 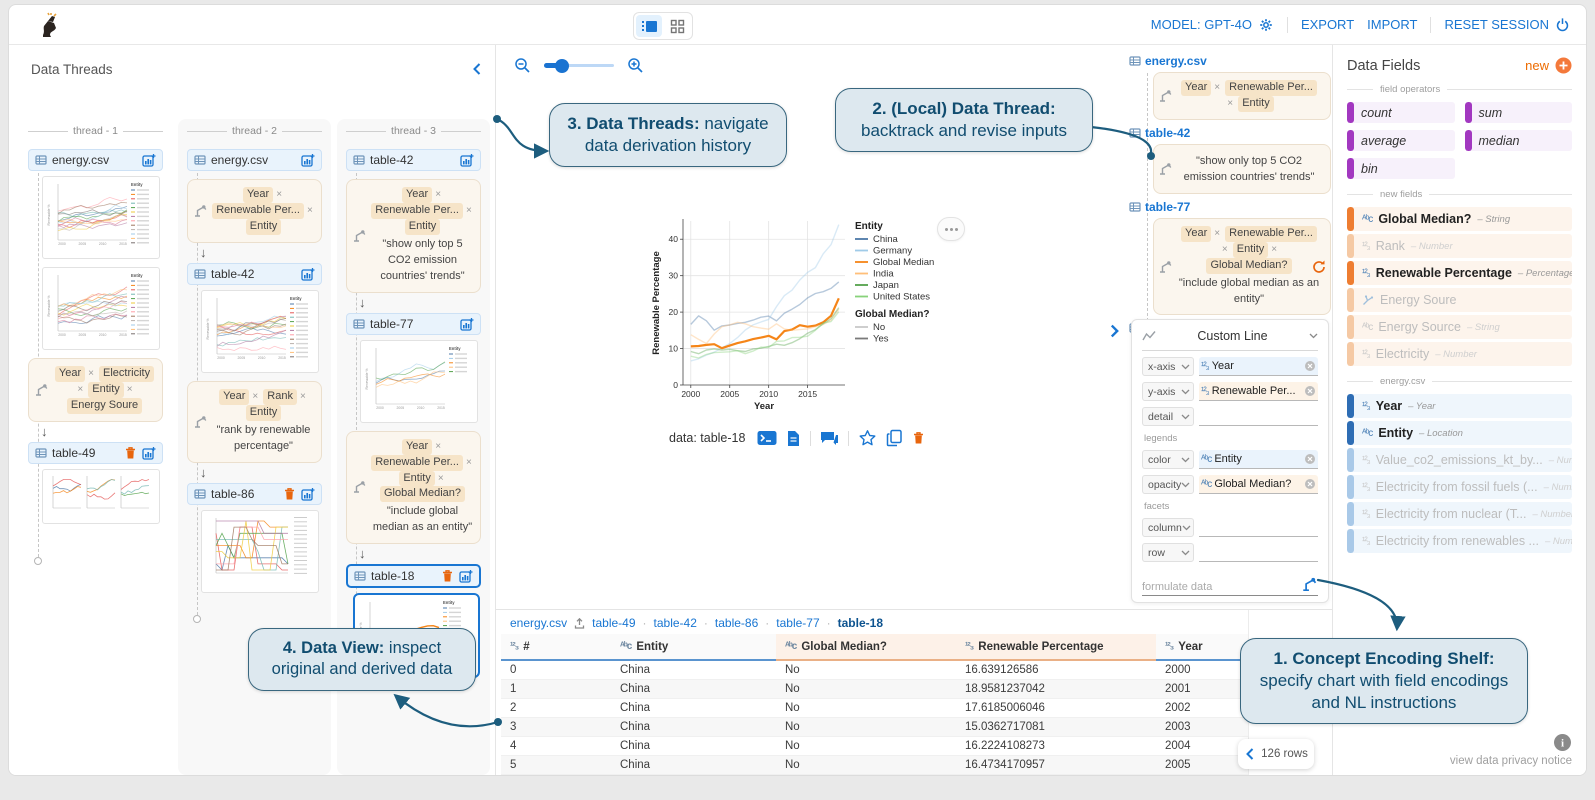 I want to click on operator-average: average, so click(x=1401, y=140).